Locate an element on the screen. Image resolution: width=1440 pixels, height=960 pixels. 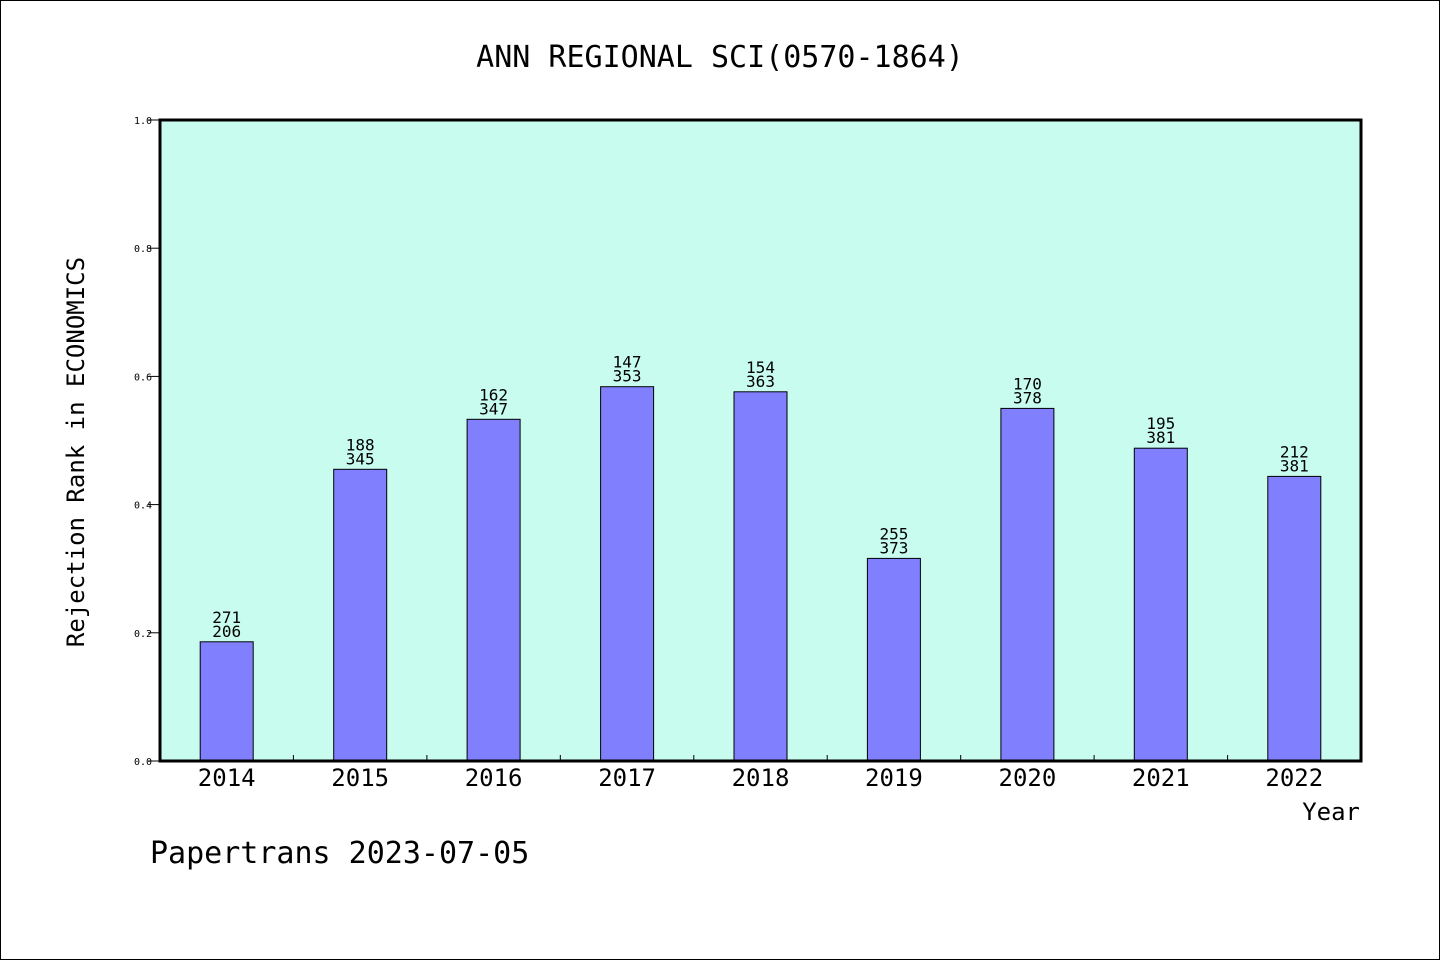
bar-total-label-2014: 206 is located at coordinates (226, 631).